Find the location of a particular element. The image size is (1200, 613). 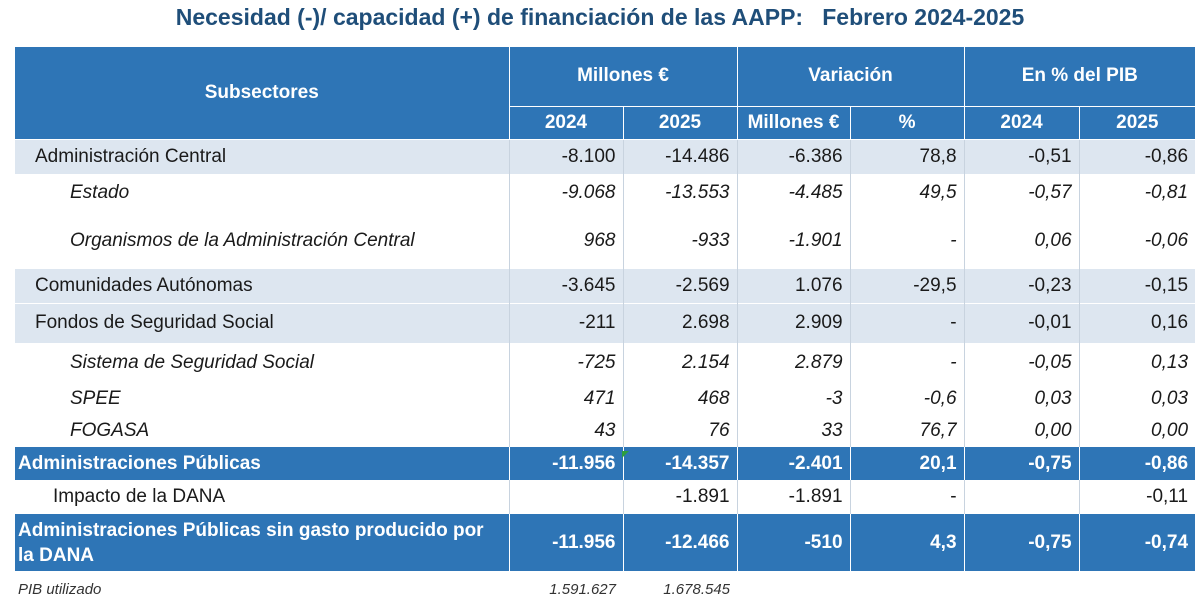

cell: 2.879 is located at coordinates (793, 363).